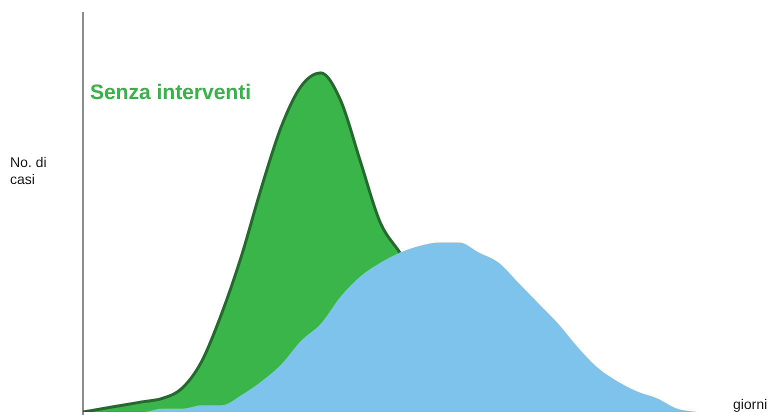 The image size is (782, 415). What do you see at coordinates (29, 171) in the screenshot?
I see `y-axis-title: No. di casi` at bounding box center [29, 171].